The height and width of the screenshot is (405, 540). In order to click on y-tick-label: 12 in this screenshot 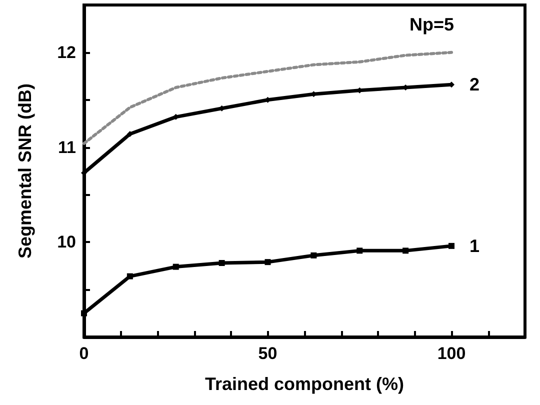, I will do `click(66, 52)`.